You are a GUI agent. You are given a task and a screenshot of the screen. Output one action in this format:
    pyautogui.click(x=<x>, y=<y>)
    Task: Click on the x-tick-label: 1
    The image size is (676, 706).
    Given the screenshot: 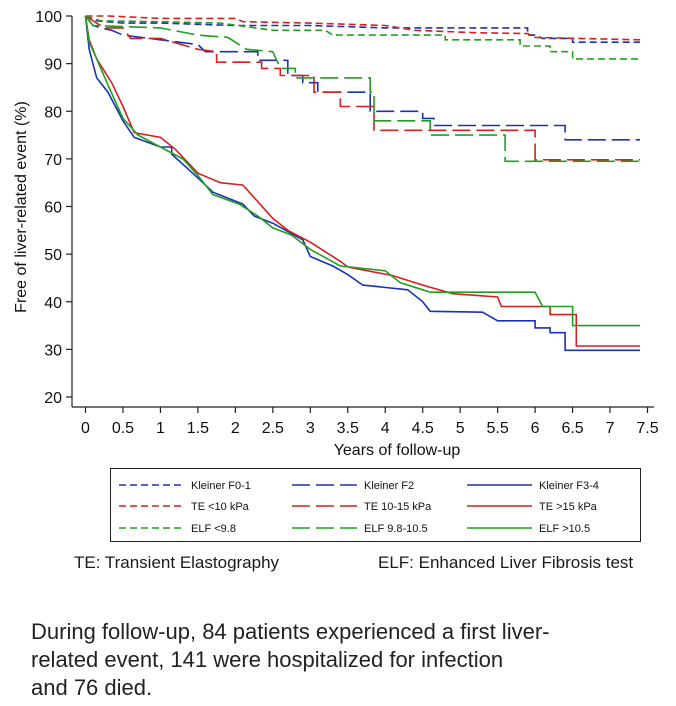 What is the action you would take?
    pyautogui.click(x=160, y=428)
    